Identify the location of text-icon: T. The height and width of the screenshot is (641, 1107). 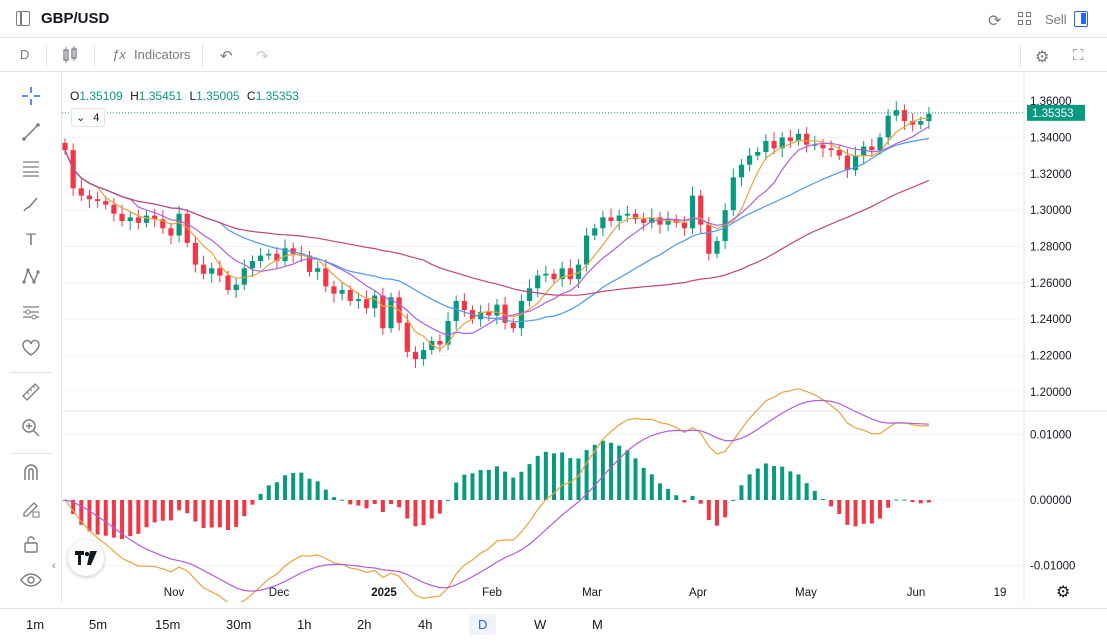
(31, 239).